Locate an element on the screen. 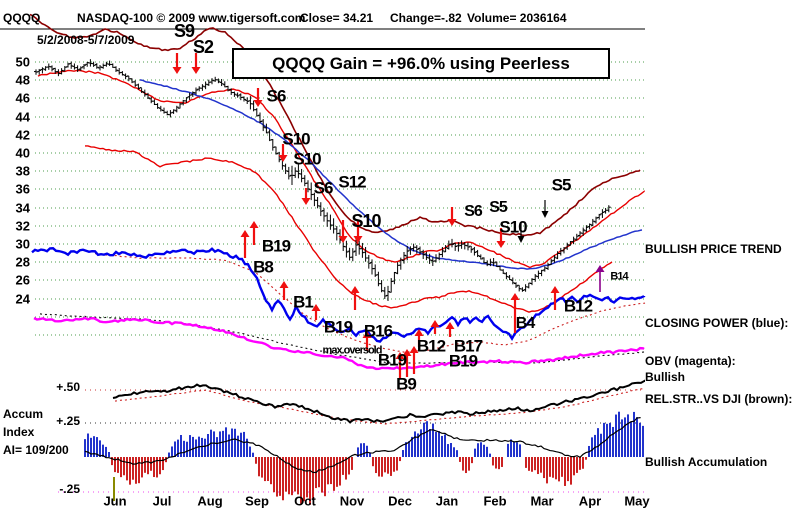 Image resolution: width=800 pixels, height=510 pixels. obv-magenta-line is located at coordinates (339, 343).